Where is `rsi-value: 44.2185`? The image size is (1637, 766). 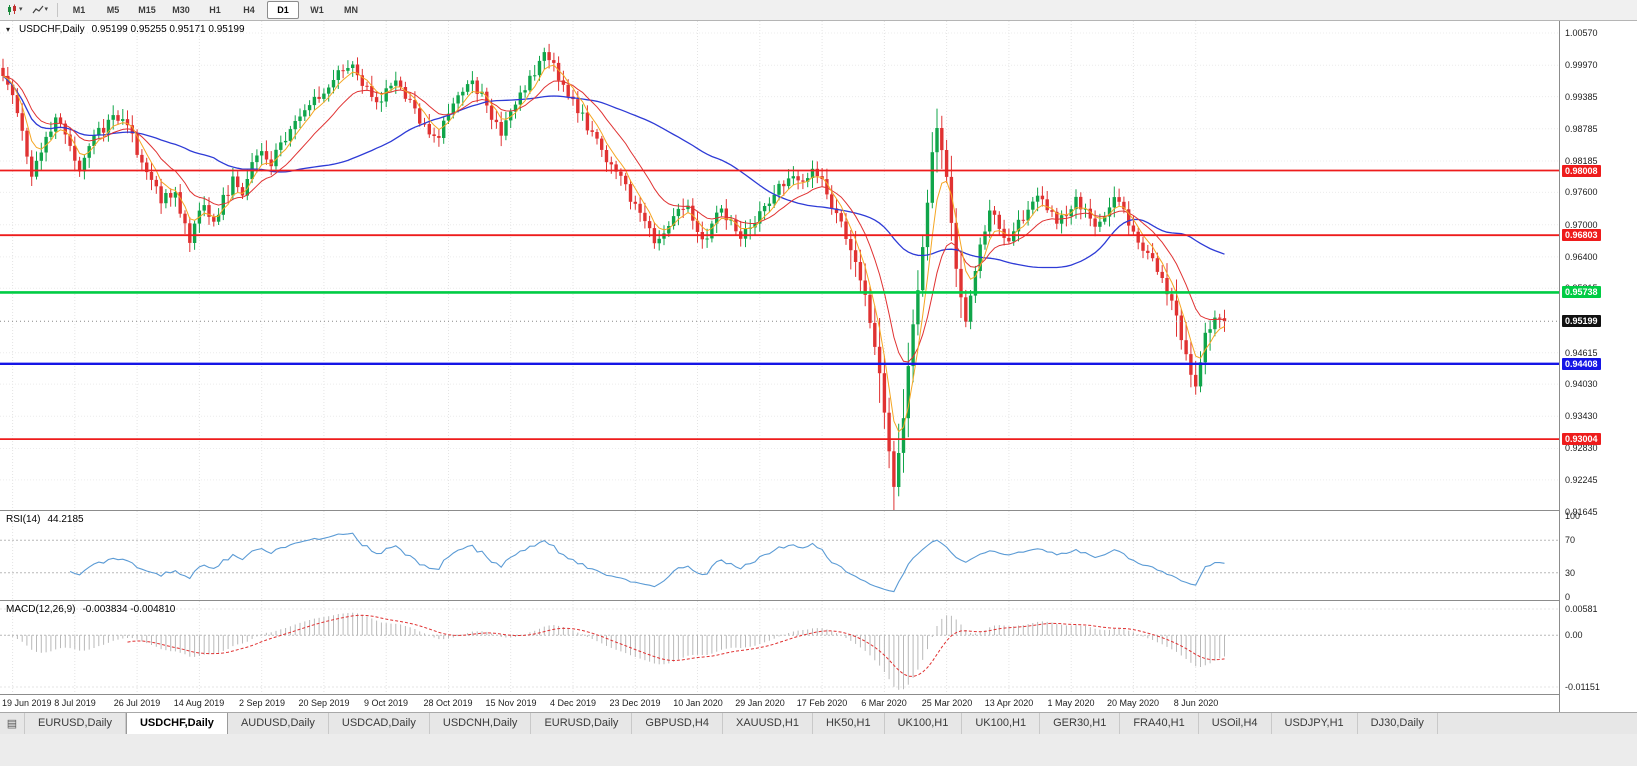
rsi-value: 44.2185 is located at coordinates (65, 519).